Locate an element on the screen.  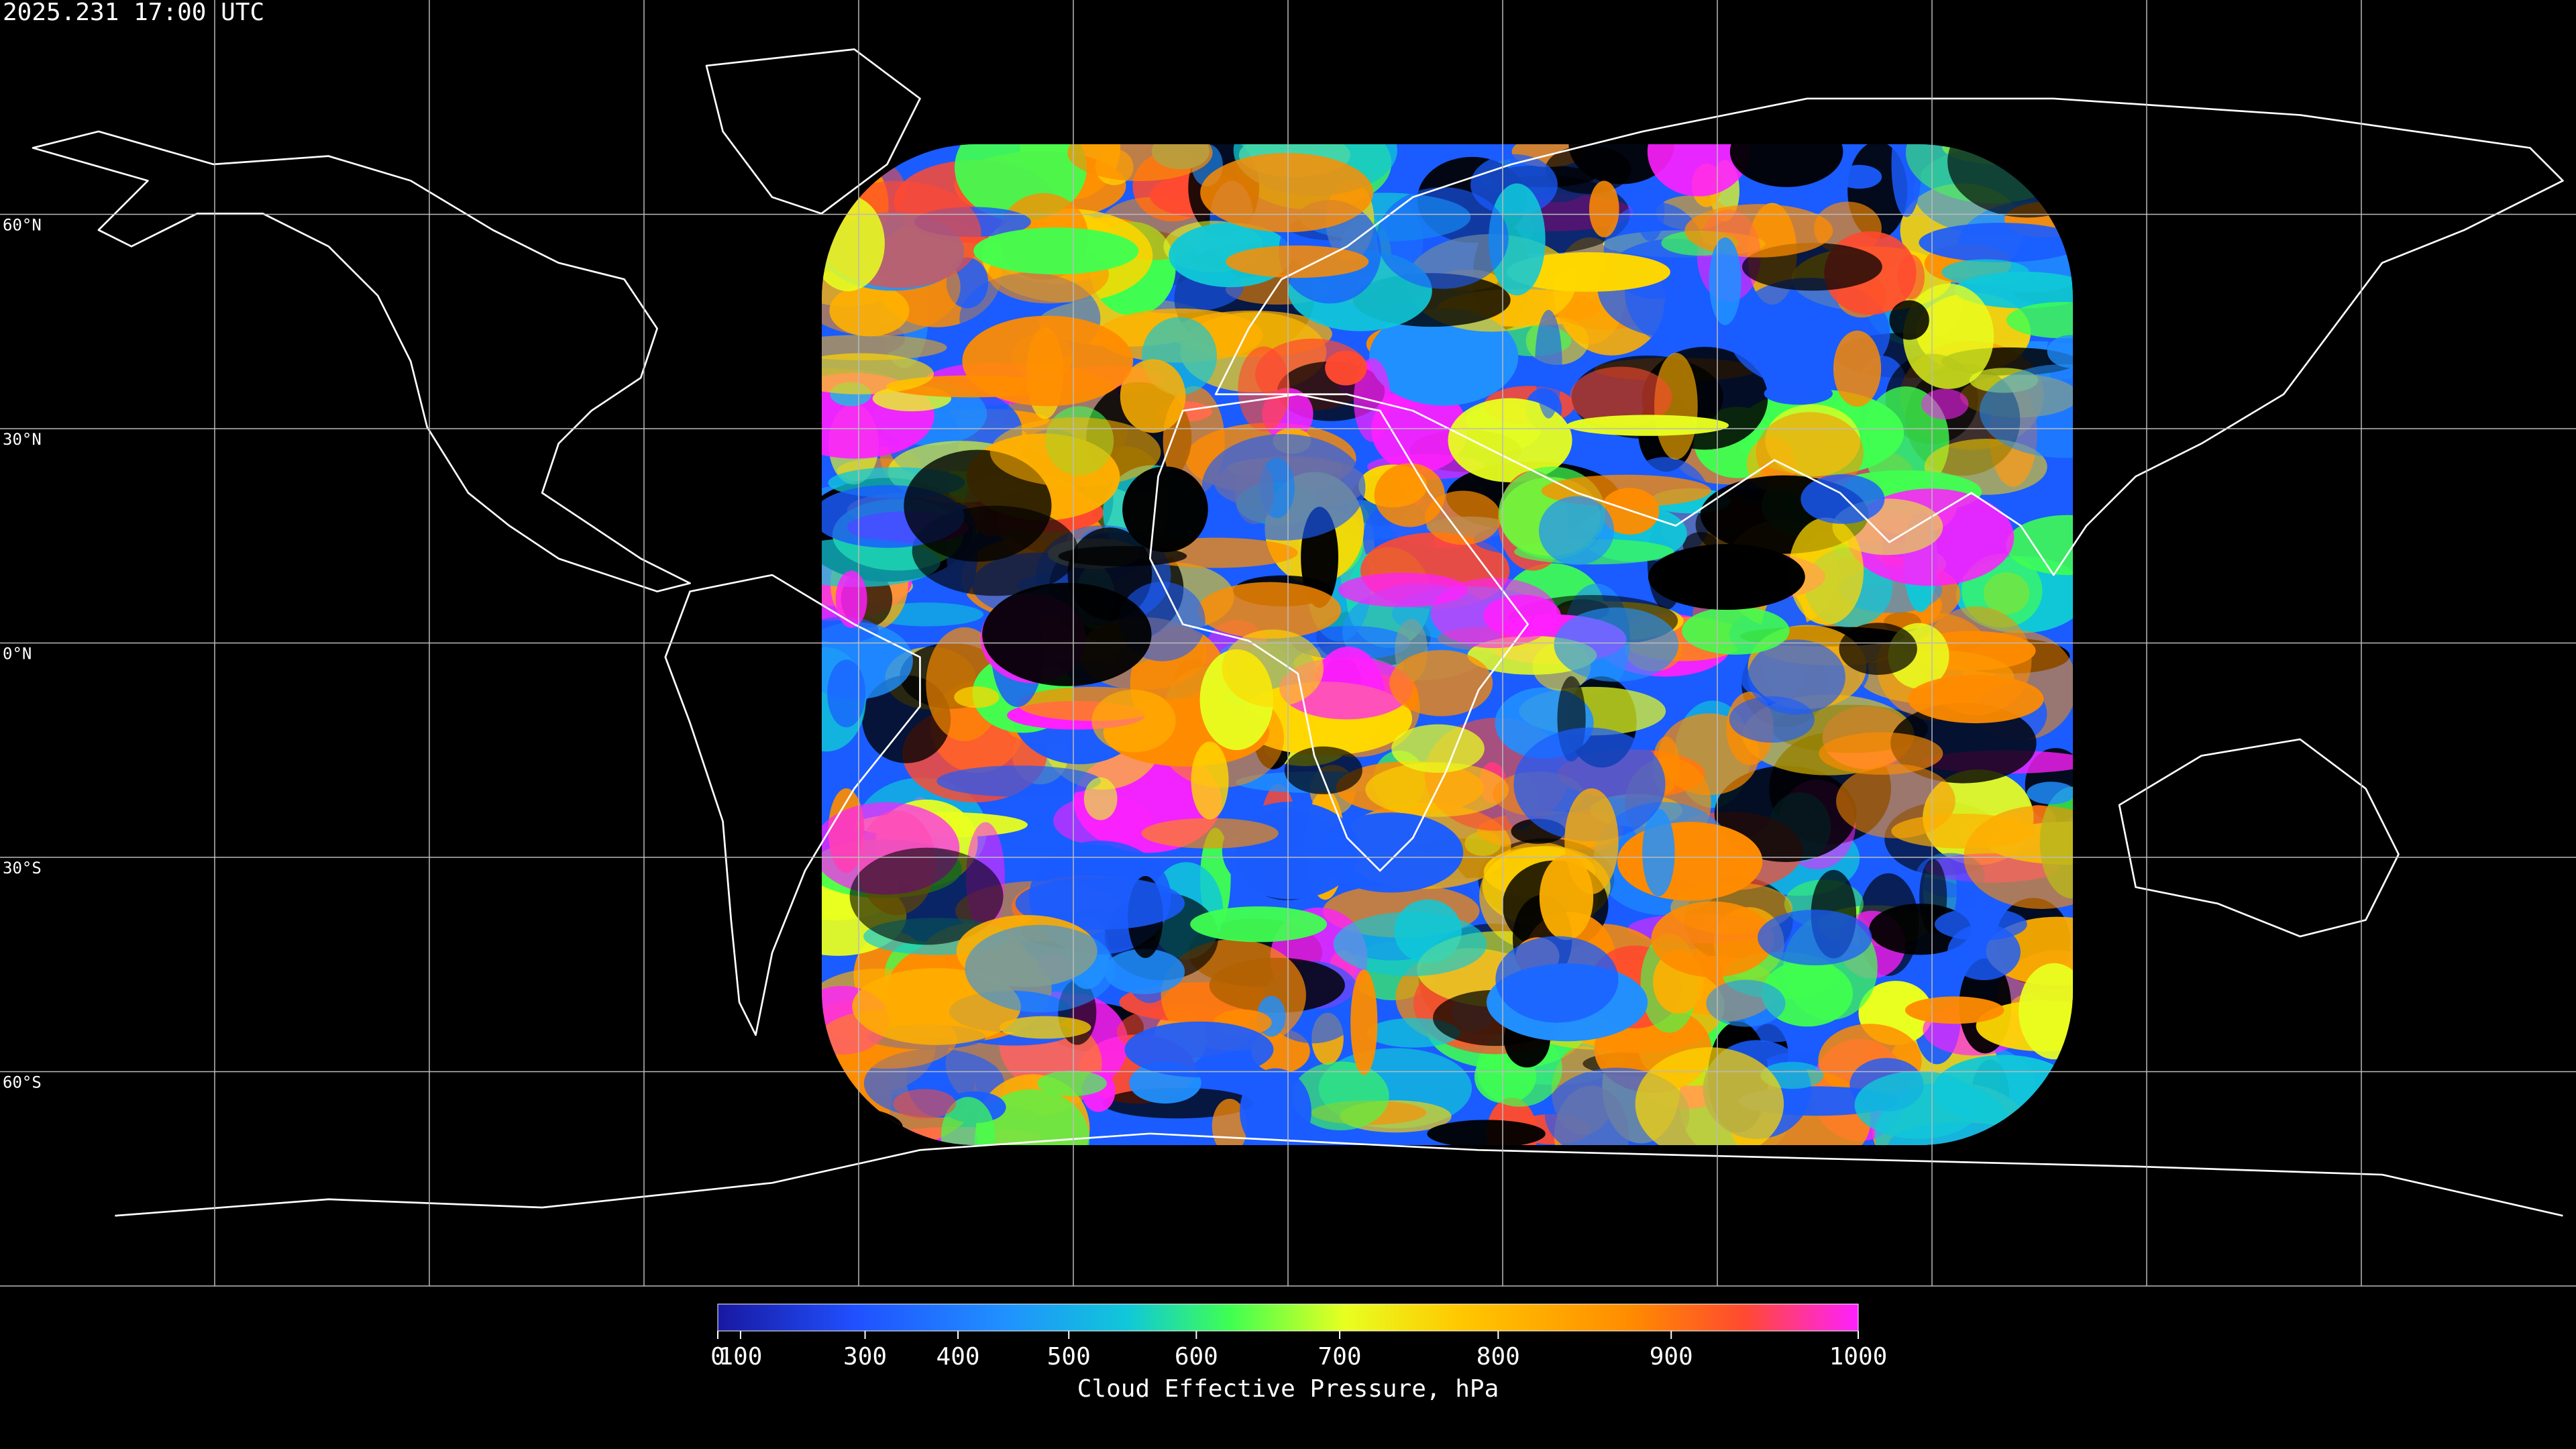
africa is located at coordinates (1338, 632).